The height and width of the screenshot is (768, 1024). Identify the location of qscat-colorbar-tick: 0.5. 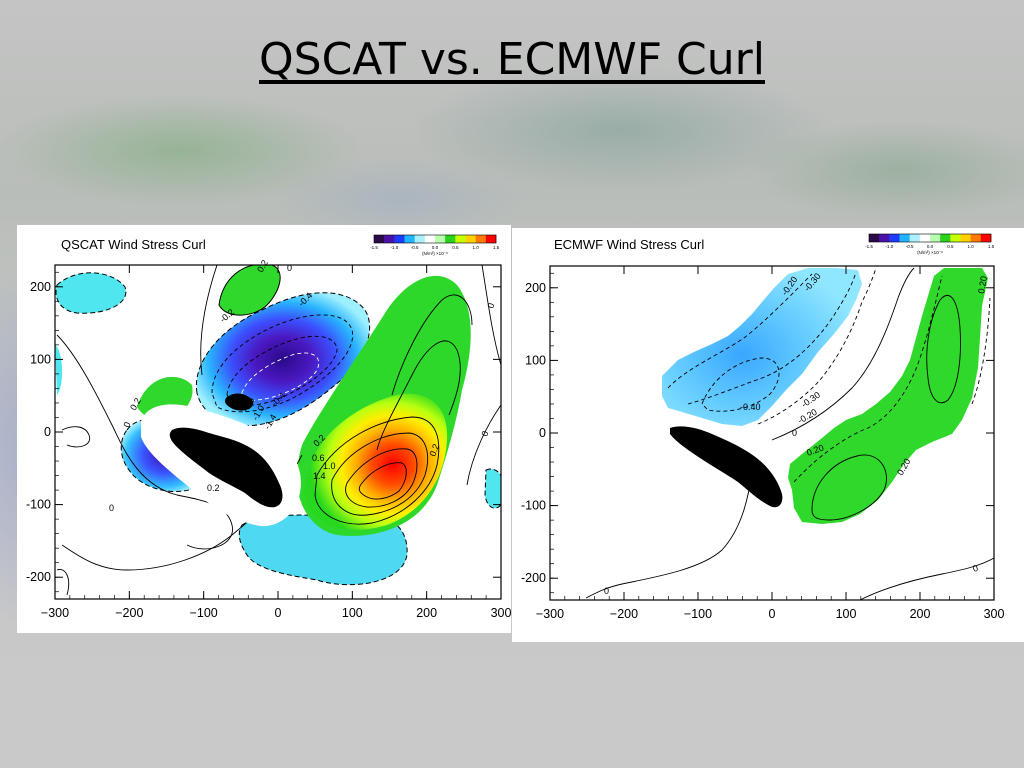
(455, 247).